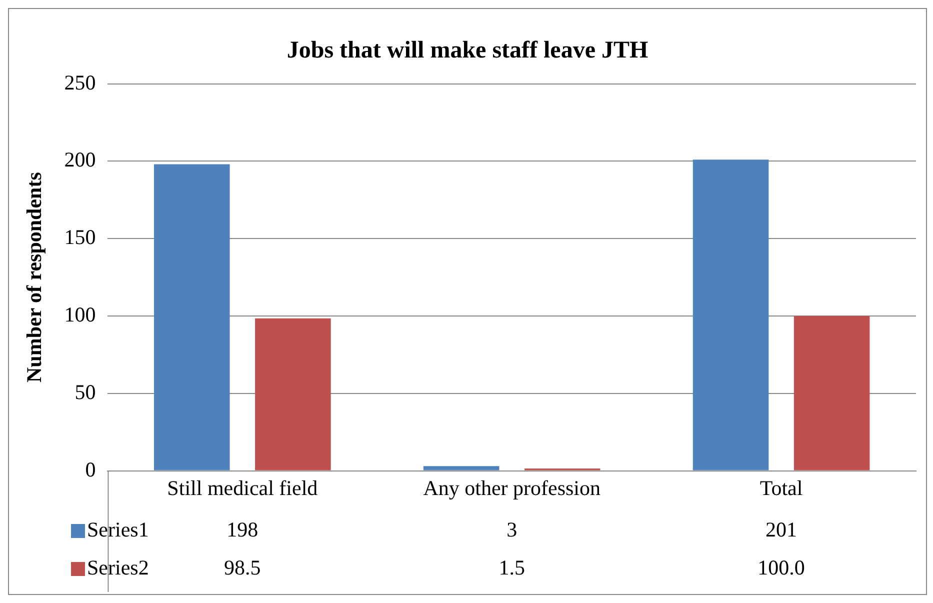 This screenshot has width=933, height=603. What do you see at coordinates (118, 530) in the screenshot?
I see `legend-label: Series1` at bounding box center [118, 530].